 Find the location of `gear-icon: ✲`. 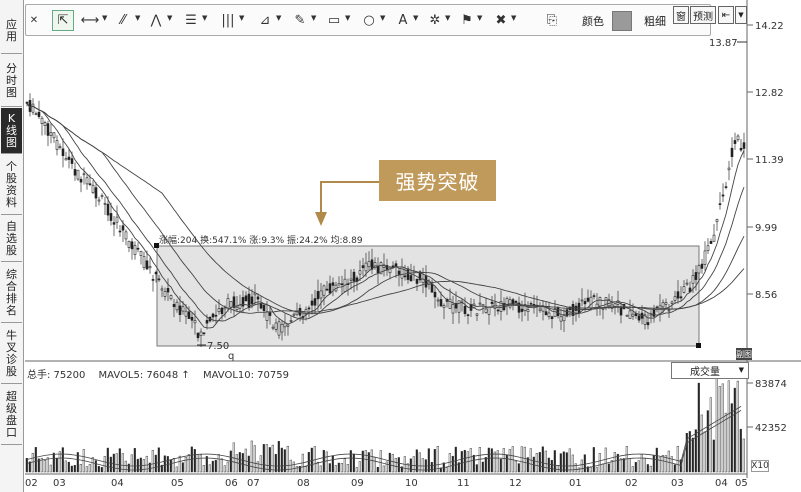

gear-icon: ✲ is located at coordinates (435, 20).